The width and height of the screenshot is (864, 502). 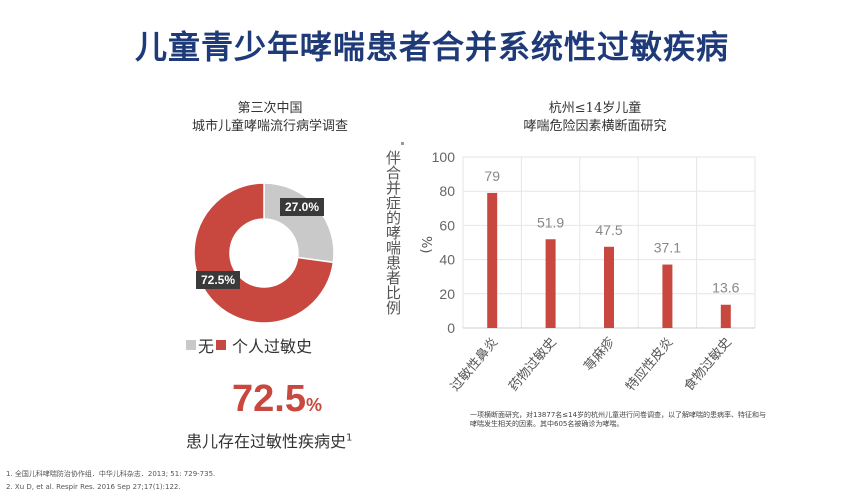 I want to click on bar-category-label: 药物过敏史, so click(x=532, y=364).